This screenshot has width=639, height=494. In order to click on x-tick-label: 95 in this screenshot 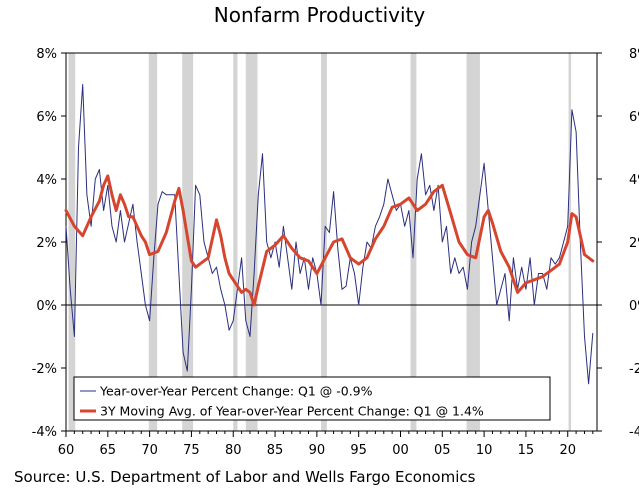, I will do `click(358, 450)`.